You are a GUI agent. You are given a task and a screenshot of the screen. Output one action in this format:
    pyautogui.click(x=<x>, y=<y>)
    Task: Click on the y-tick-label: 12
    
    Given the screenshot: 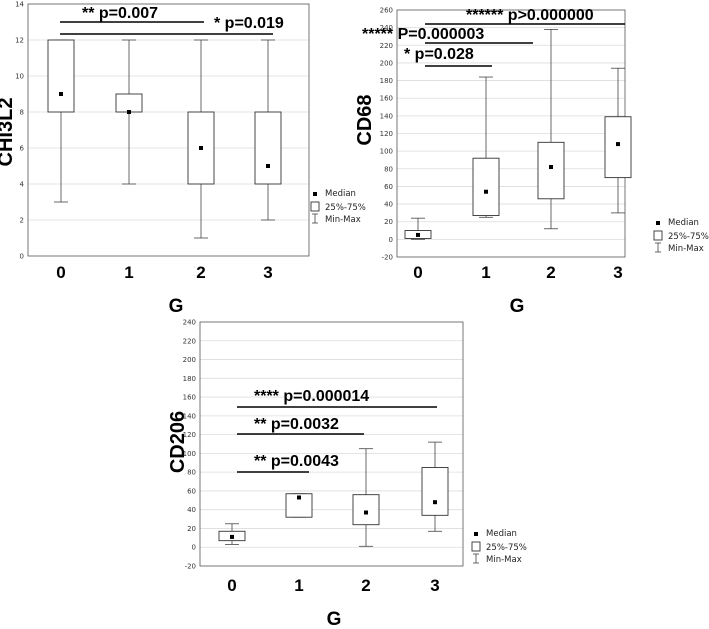 What is the action you would take?
    pyautogui.click(x=19, y=41)
    